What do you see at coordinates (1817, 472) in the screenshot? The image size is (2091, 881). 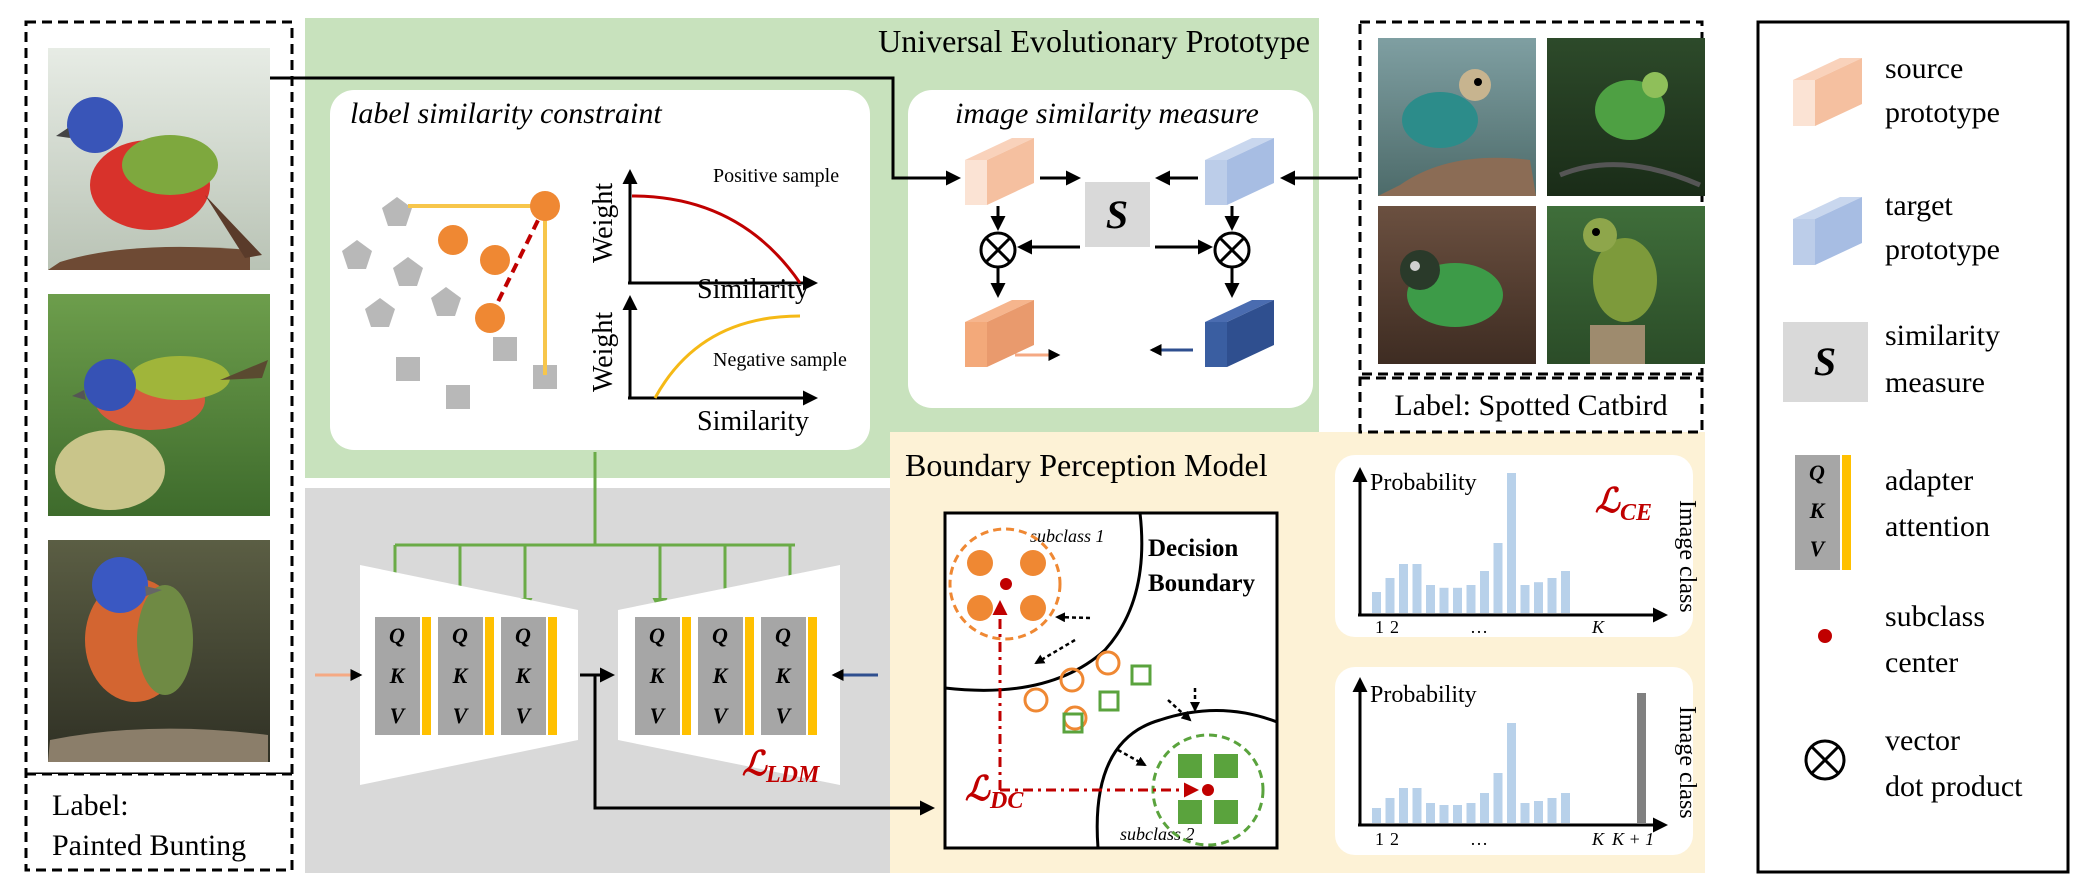 I see `legend-adapter-q: Q` at bounding box center [1817, 472].